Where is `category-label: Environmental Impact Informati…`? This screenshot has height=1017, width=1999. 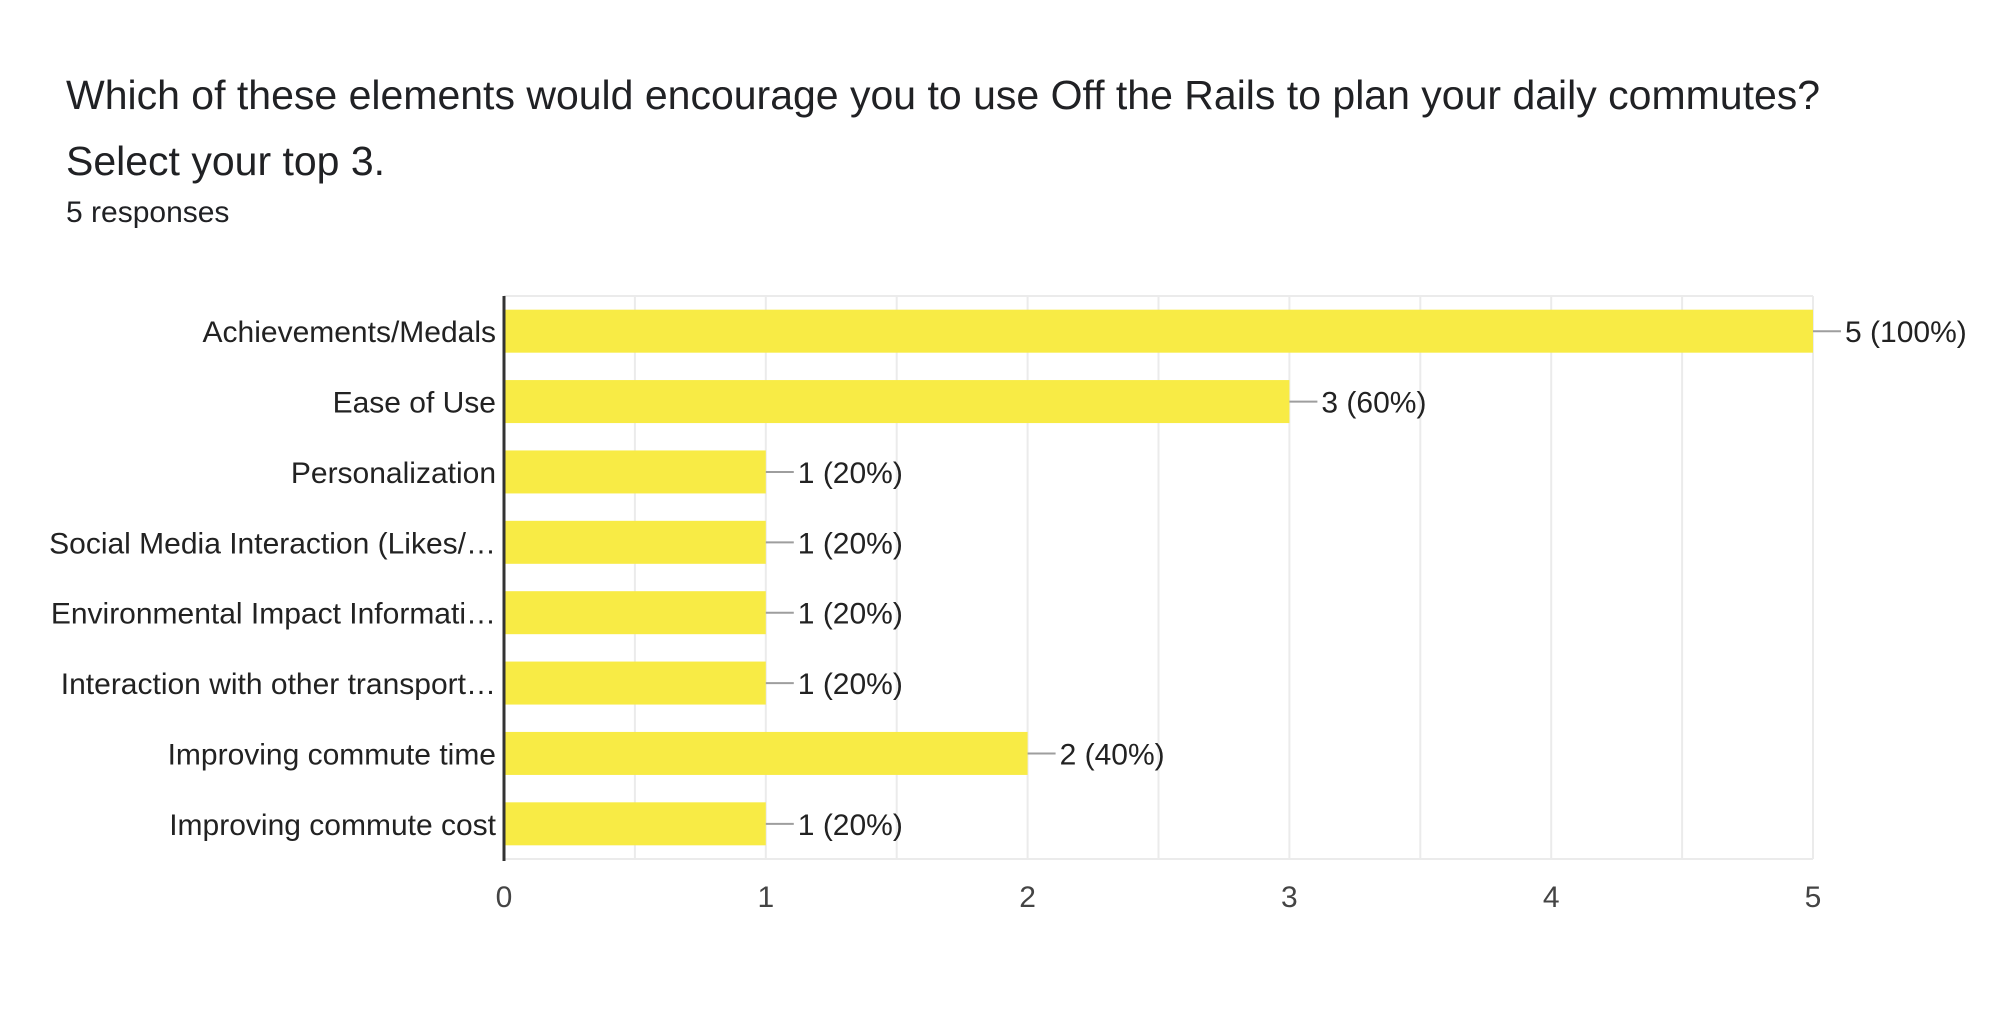 category-label: Environmental Impact Informati… is located at coordinates (273, 614).